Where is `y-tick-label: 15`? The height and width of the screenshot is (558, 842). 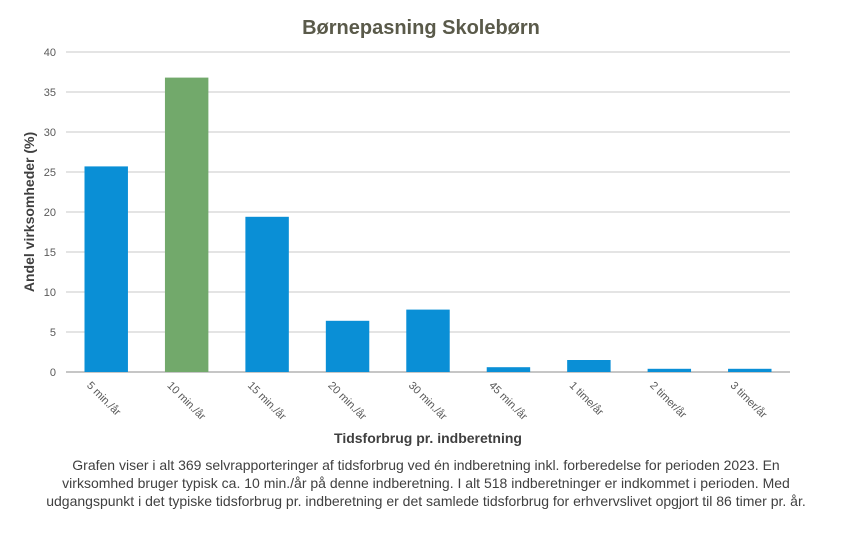
y-tick-label: 15 is located at coordinates (50, 253).